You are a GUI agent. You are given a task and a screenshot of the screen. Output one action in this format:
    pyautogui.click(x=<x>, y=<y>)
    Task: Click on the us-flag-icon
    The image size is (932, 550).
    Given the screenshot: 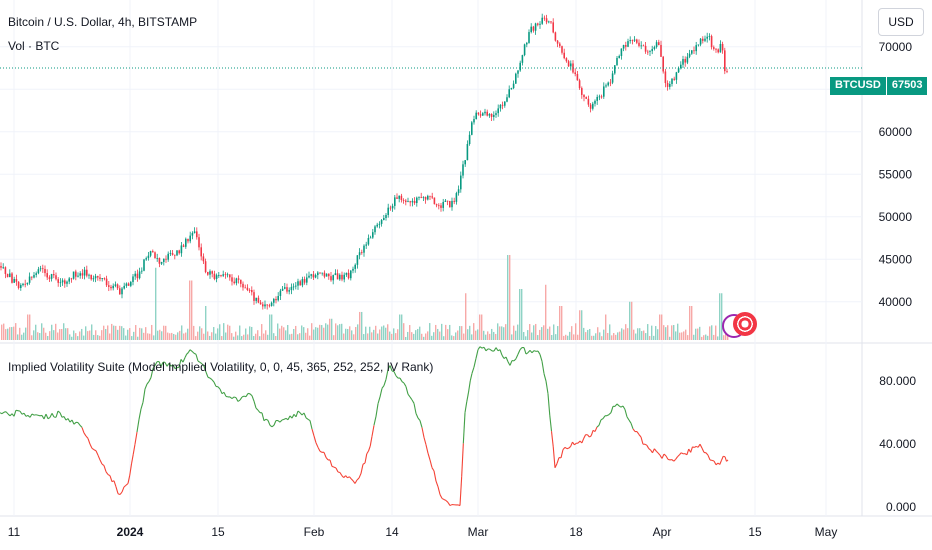 What is the action you would take?
    pyautogui.click(x=745, y=324)
    